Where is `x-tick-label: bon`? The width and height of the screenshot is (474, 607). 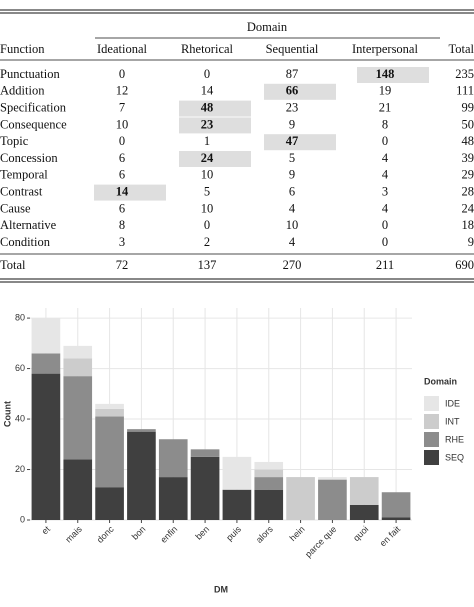 x-tick-label: bon is located at coordinates (139, 533).